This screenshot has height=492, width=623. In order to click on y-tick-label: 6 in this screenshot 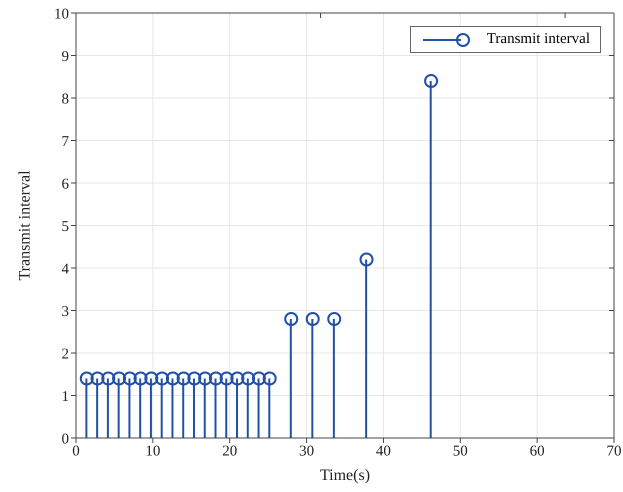, I will do `click(66, 184)`.